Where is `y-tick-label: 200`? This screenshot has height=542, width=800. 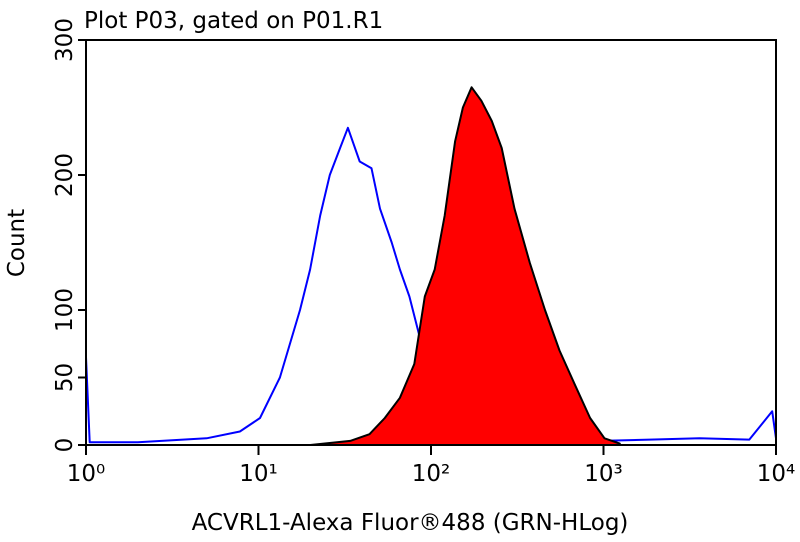
y-tick-label: 200 is located at coordinates (65, 175).